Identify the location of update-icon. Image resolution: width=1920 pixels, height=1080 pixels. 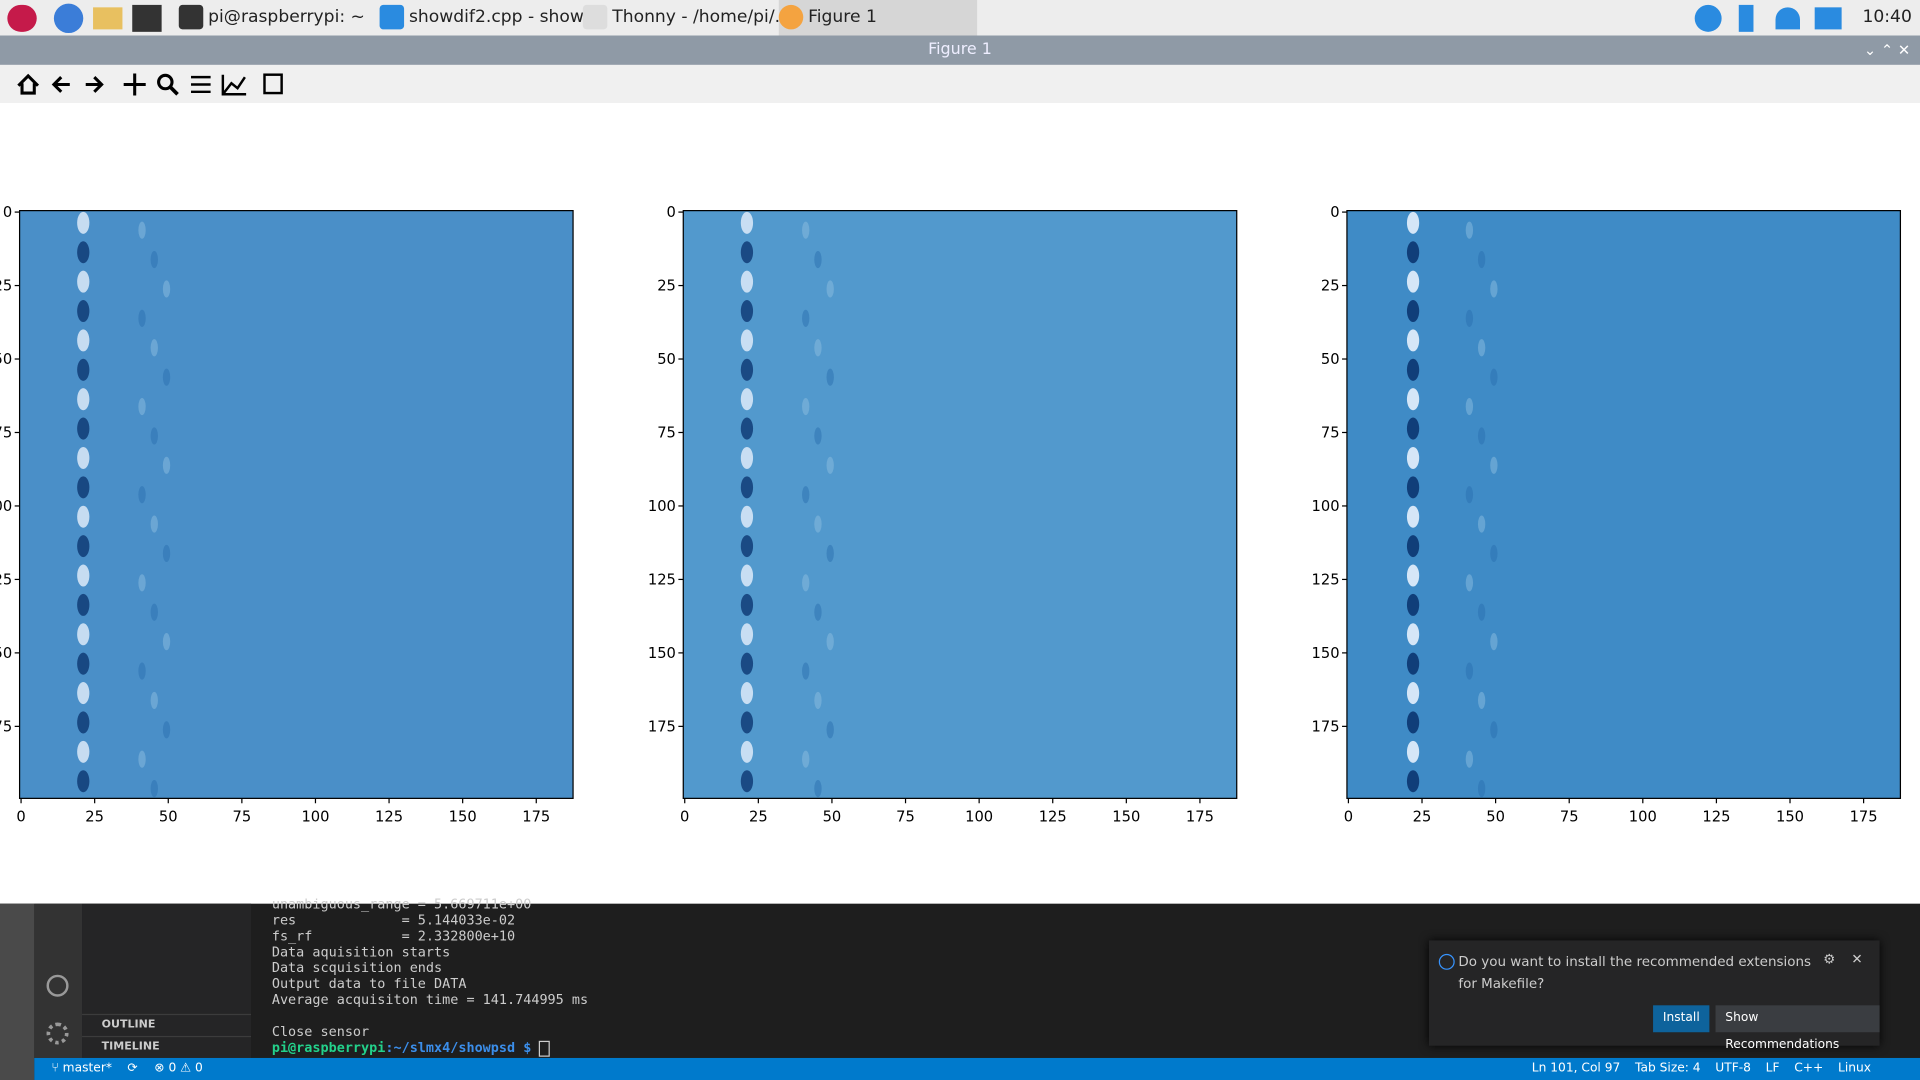
(1708, 18).